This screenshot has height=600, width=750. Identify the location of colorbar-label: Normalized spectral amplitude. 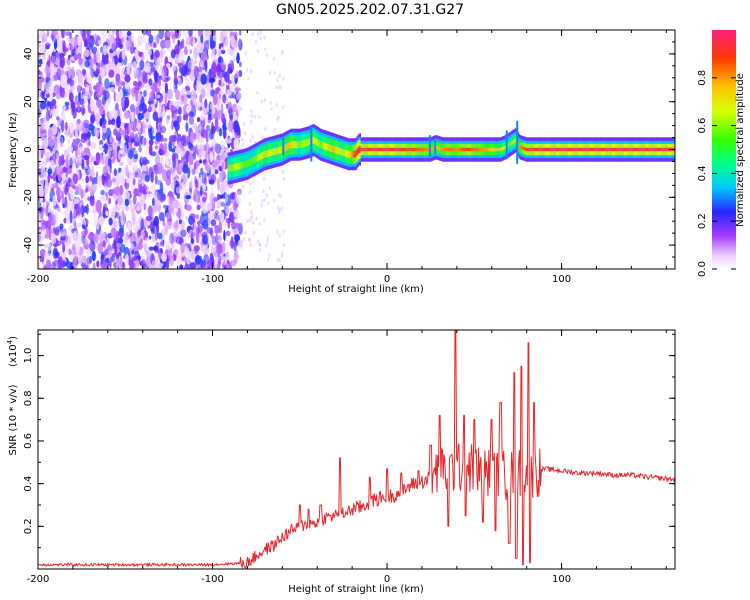
(740, 150).